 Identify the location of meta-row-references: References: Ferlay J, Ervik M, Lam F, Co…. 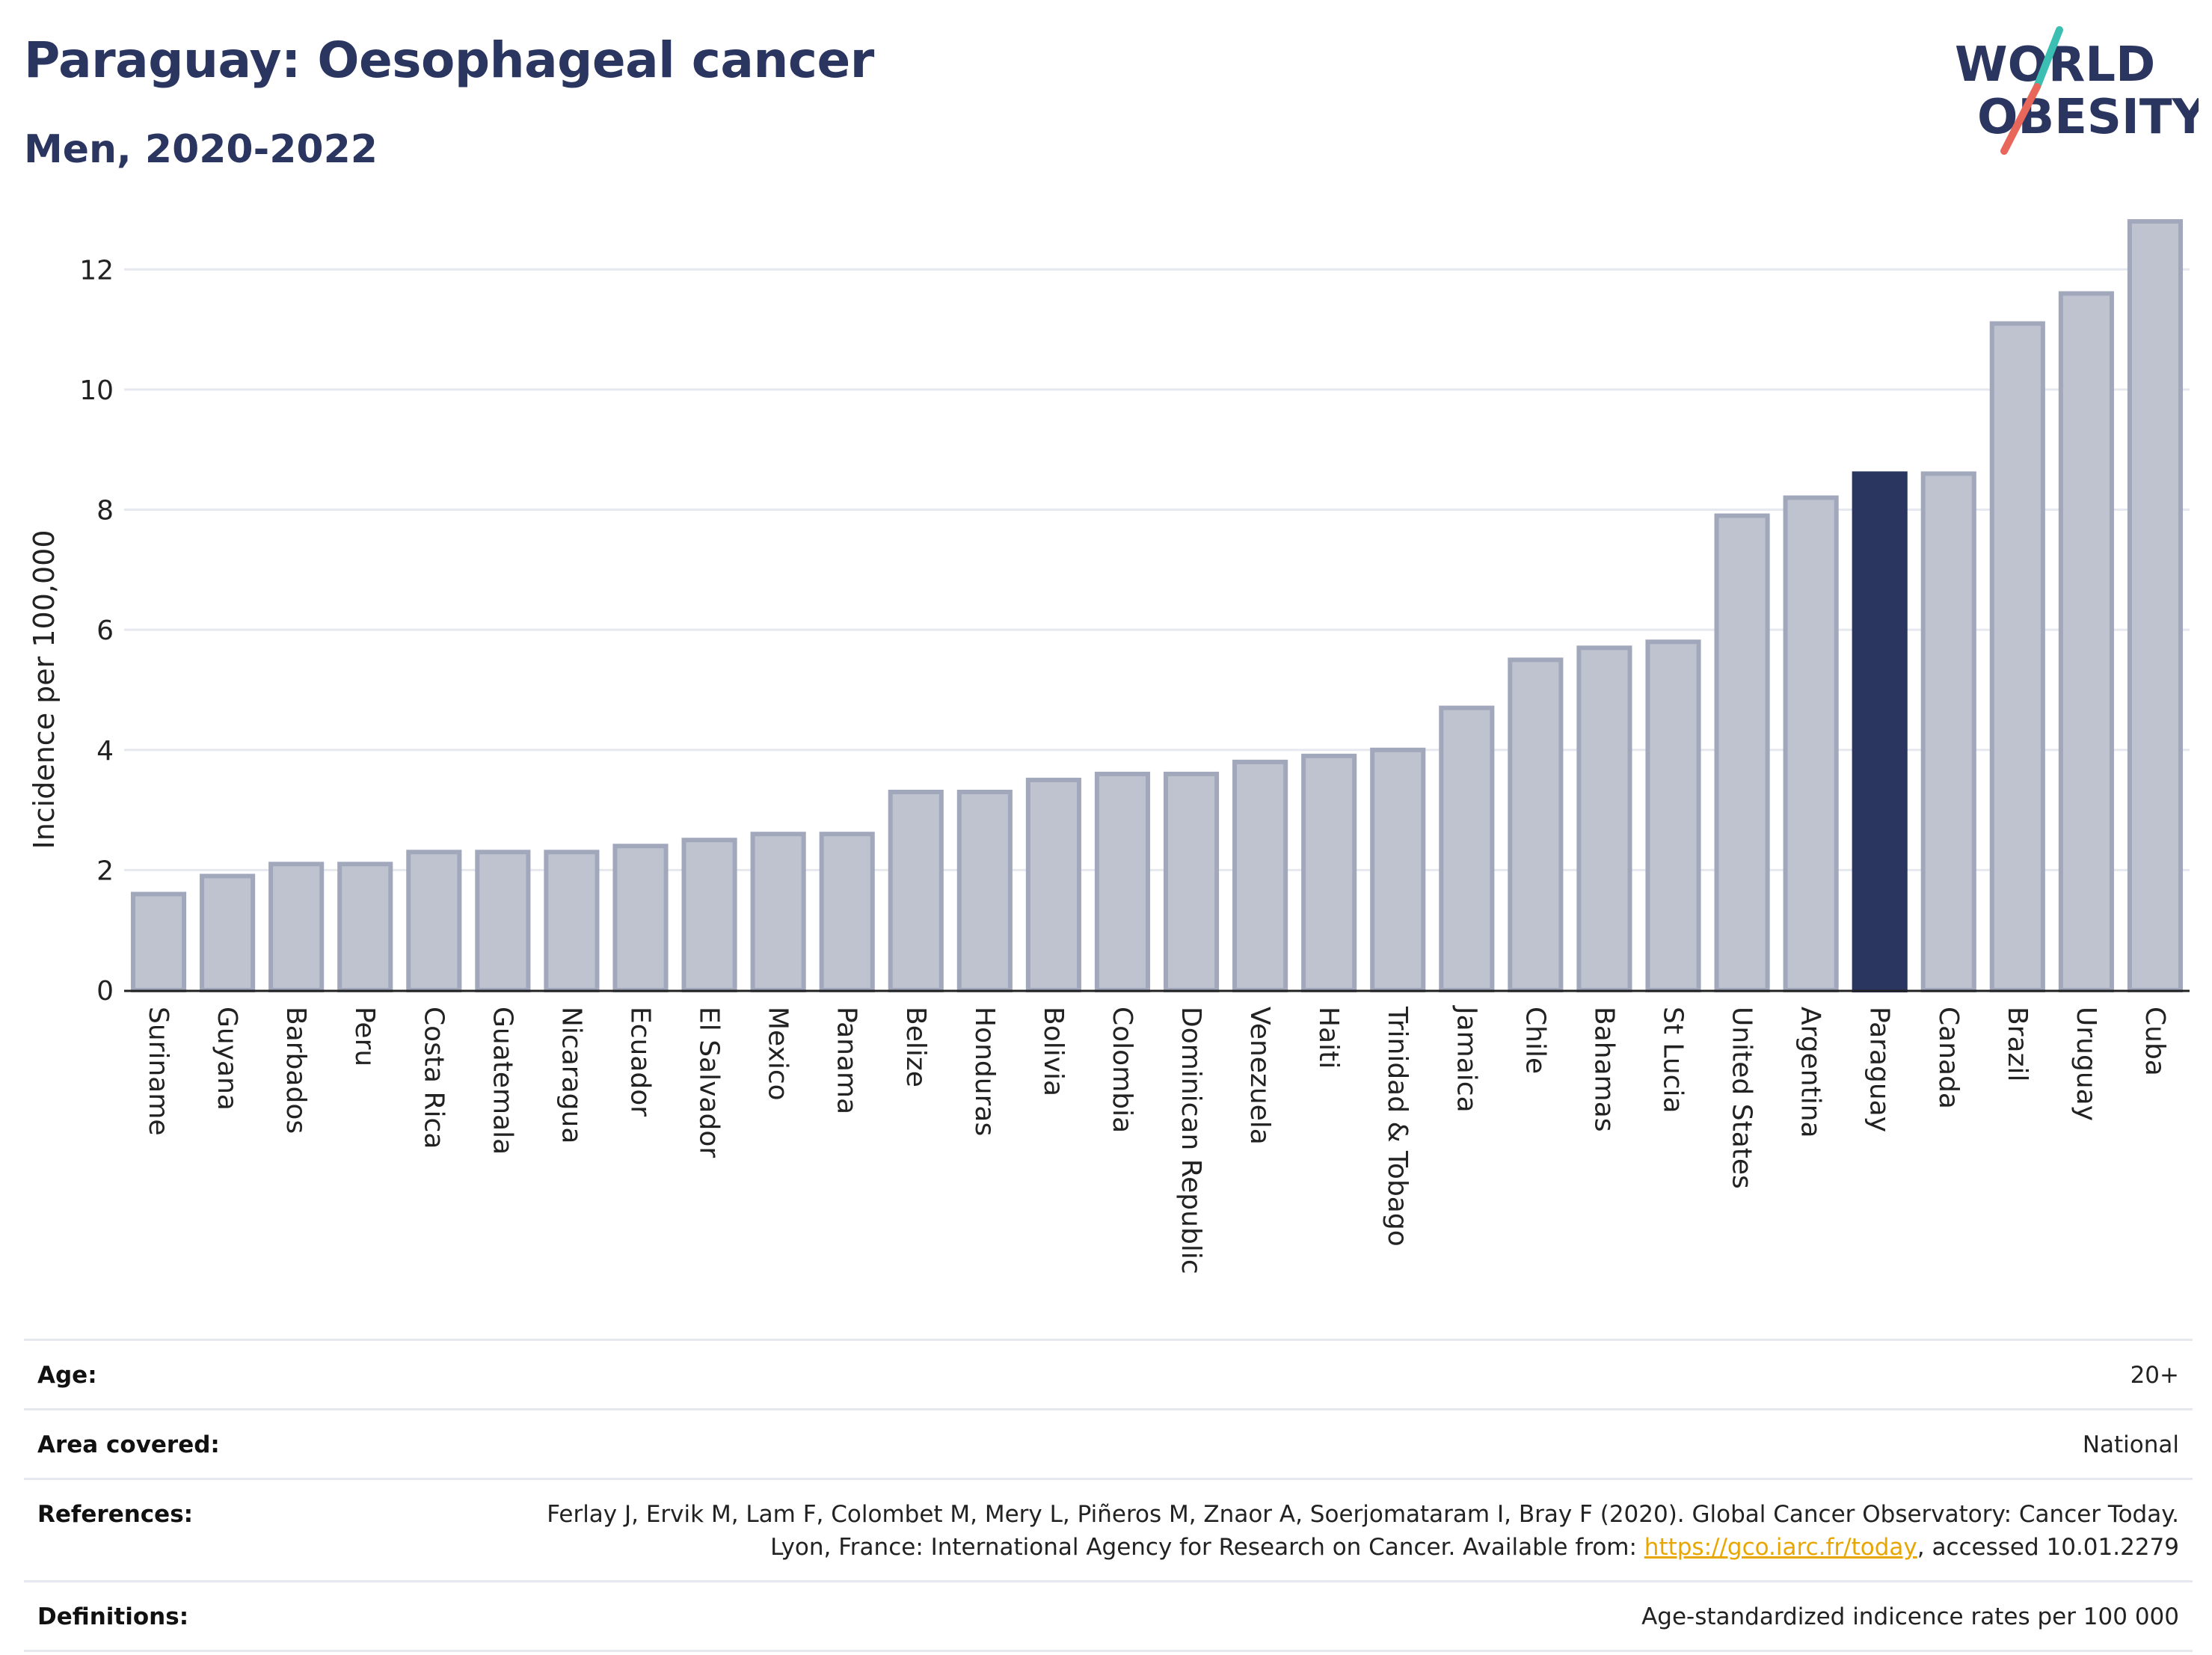
(1108, 1529).